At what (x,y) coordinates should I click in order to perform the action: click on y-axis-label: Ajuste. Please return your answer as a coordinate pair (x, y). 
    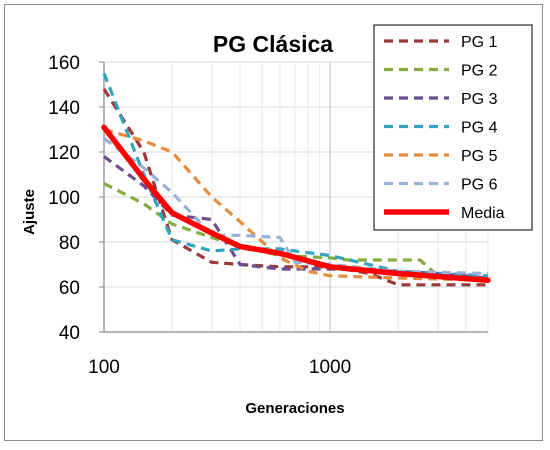
    Looking at the image, I should click on (29, 212).